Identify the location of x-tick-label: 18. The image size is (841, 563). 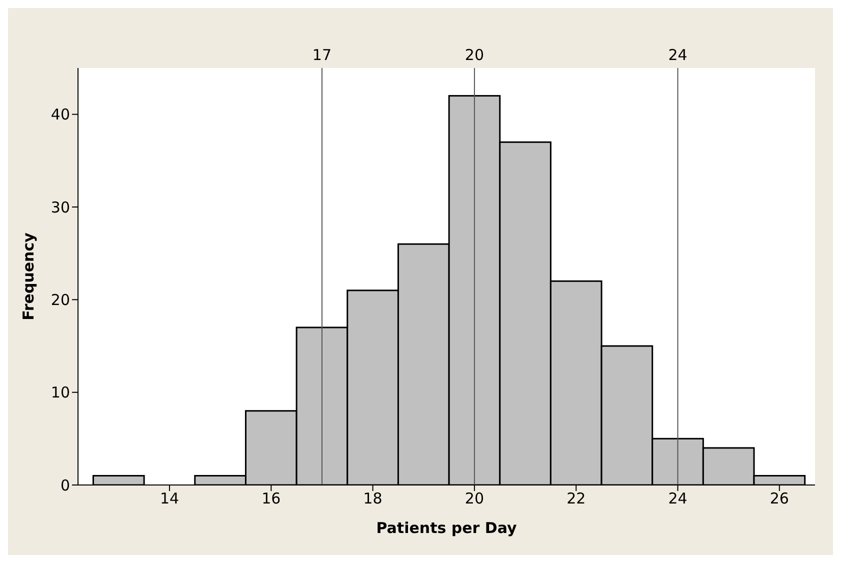
(372, 499).